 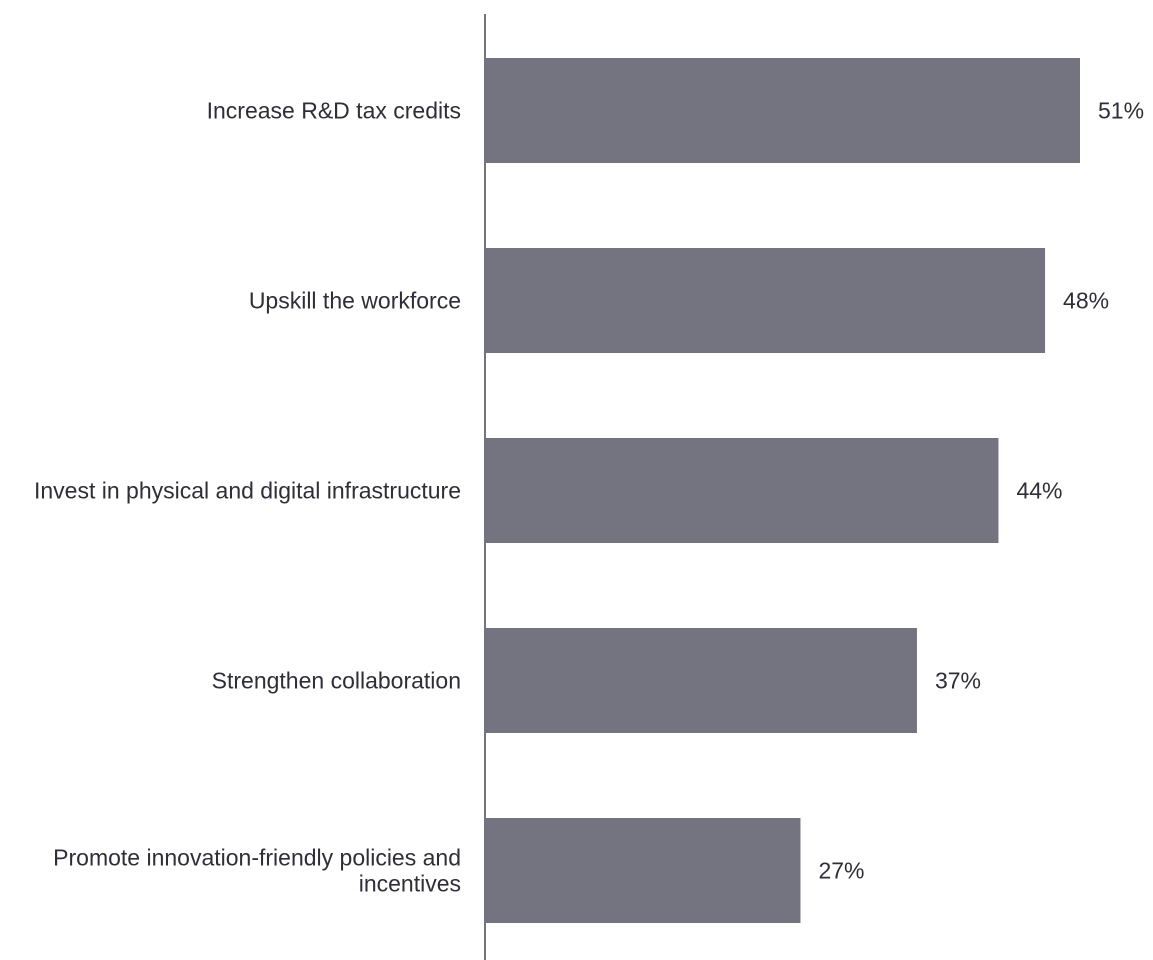 What do you see at coordinates (766, 300) in the screenshot?
I see `bar-upskill-the-workforce` at bounding box center [766, 300].